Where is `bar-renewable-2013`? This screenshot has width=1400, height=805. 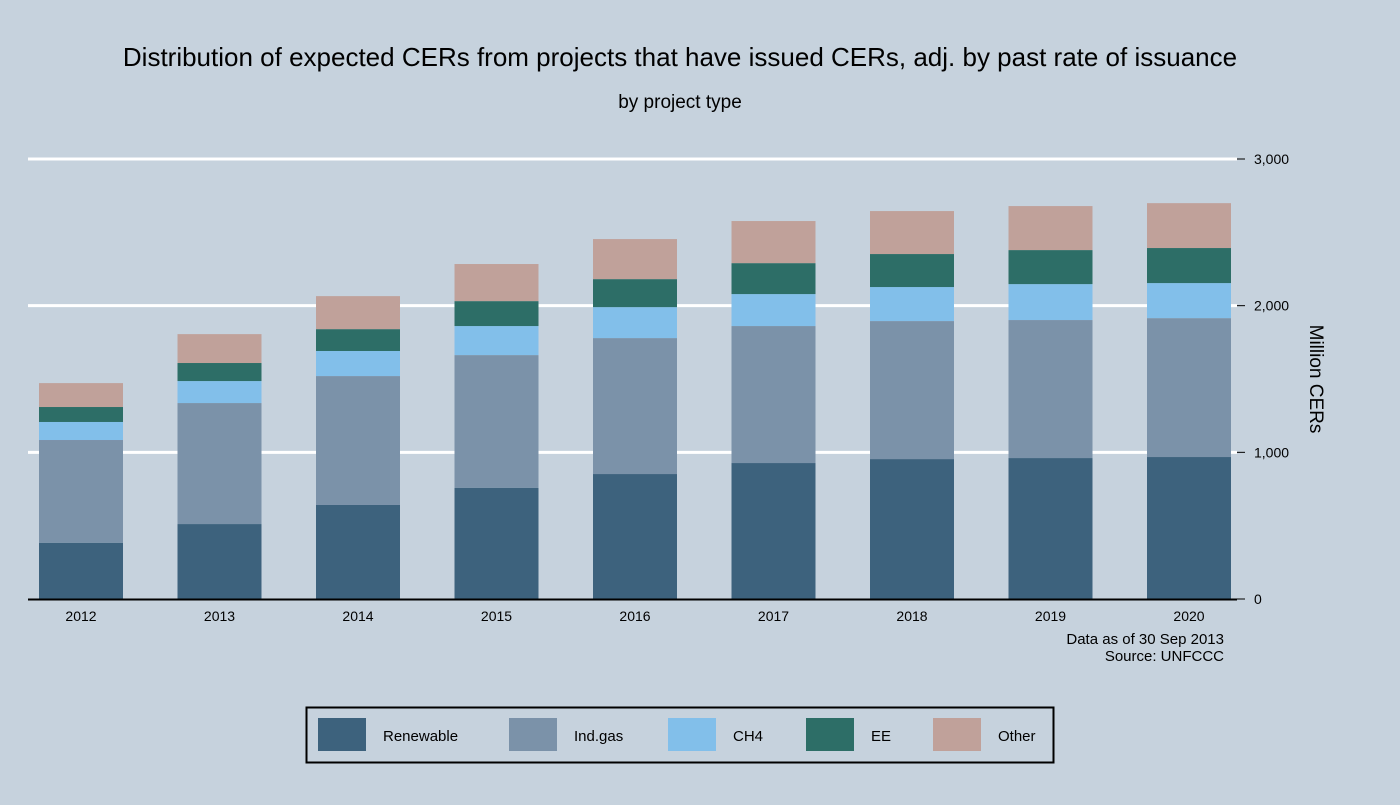 bar-renewable-2013 is located at coordinates (219, 561).